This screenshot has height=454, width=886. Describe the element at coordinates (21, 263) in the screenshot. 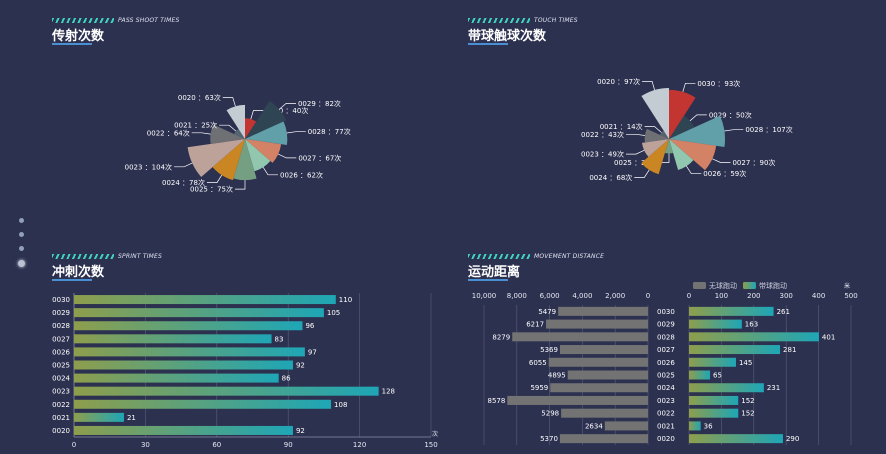

I see `page-dot-active` at that location.